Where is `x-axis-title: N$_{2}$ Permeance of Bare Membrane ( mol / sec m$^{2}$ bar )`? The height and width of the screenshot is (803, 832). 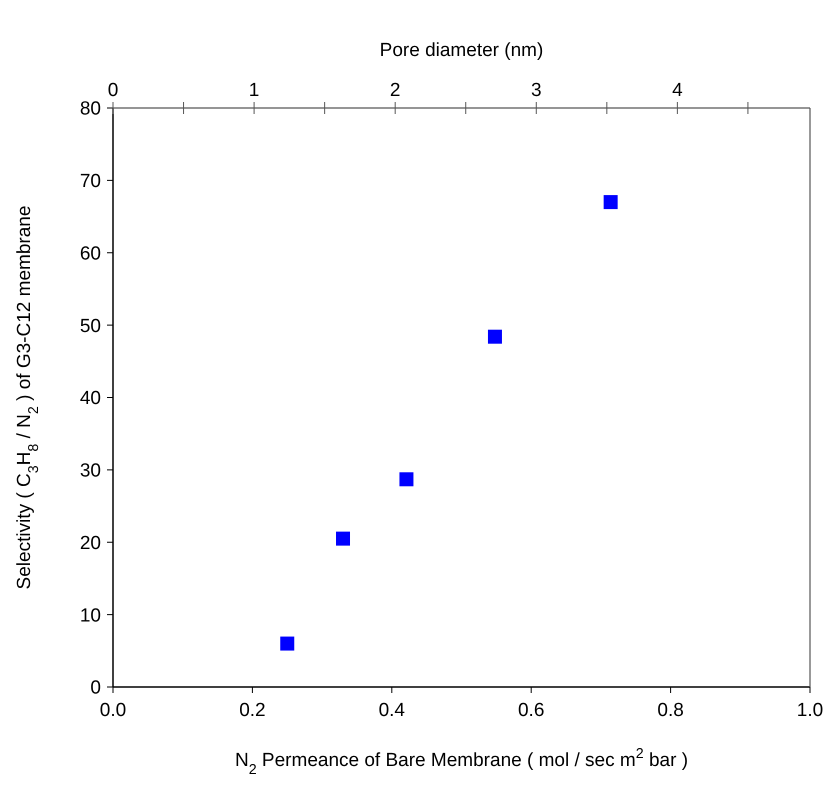
x-axis-title: N$_{2}$ Permeance of Bare Membrane ( mol / sec m$^{2}$ bar ) is located at coordinates (461, 762).